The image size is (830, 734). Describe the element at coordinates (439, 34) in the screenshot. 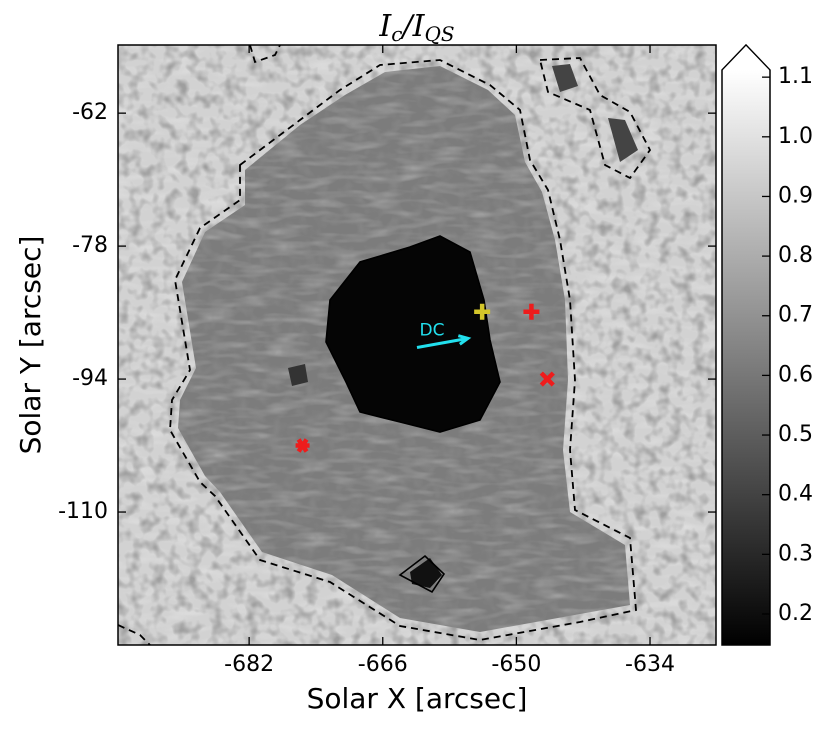

I see `title-part: QS` at that location.